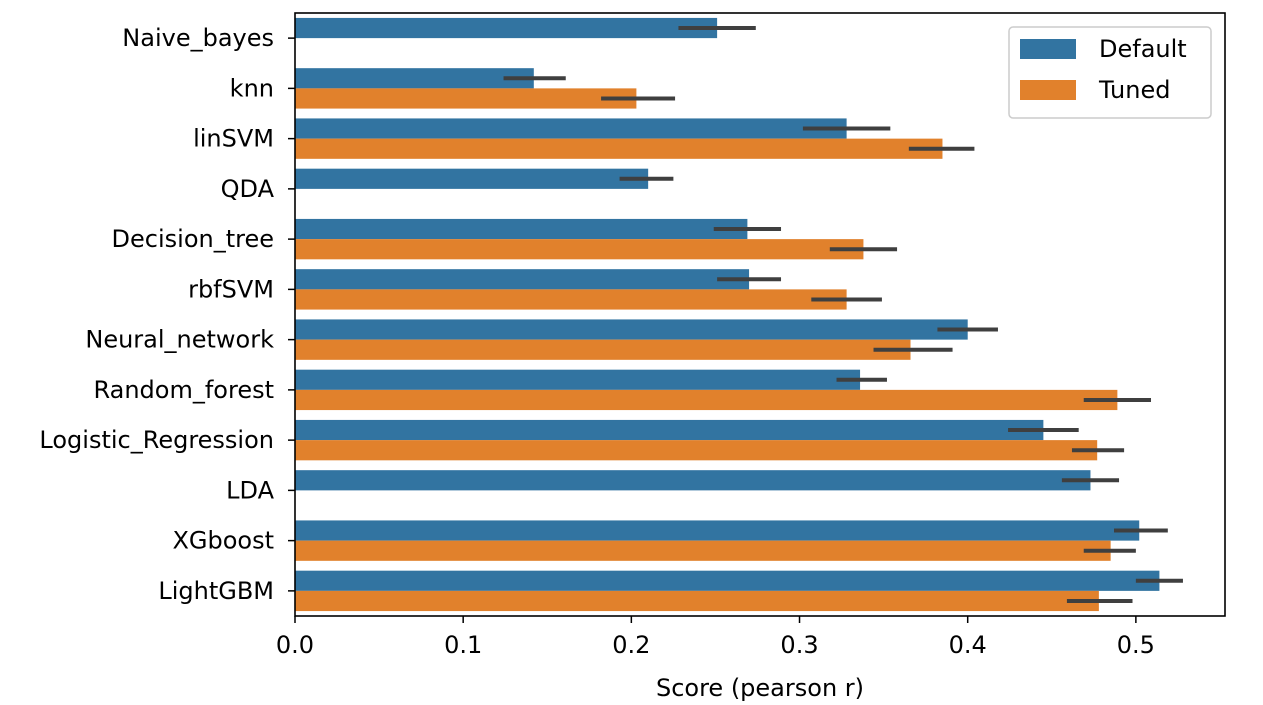  Describe the element at coordinates (578, 379) in the screenshot. I see `bar-default-random_forest` at that location.